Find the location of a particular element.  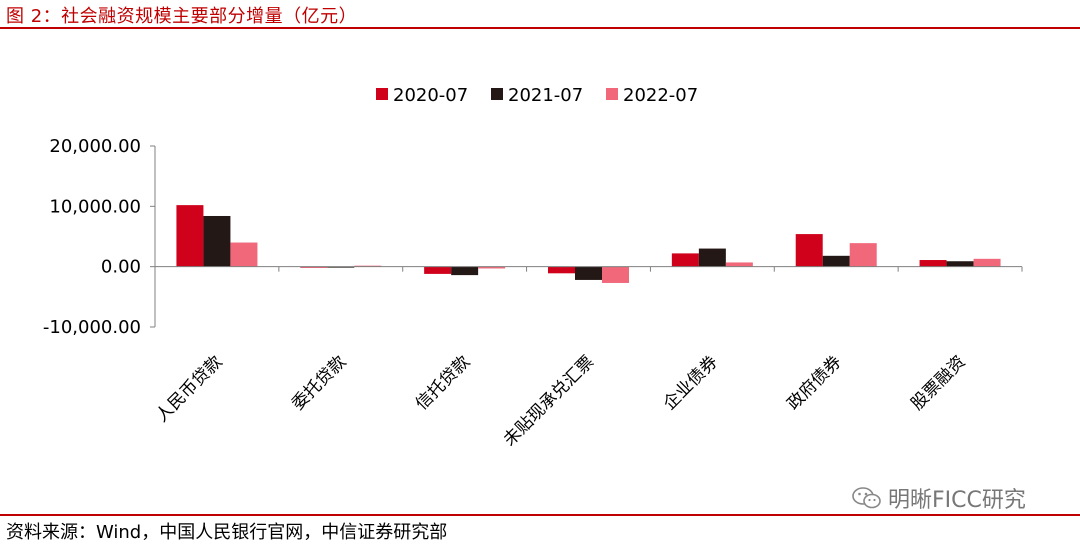

figure-title: 图 2：社会融资规模主要部分增量（亿元） is located at coordinates (182, 16).